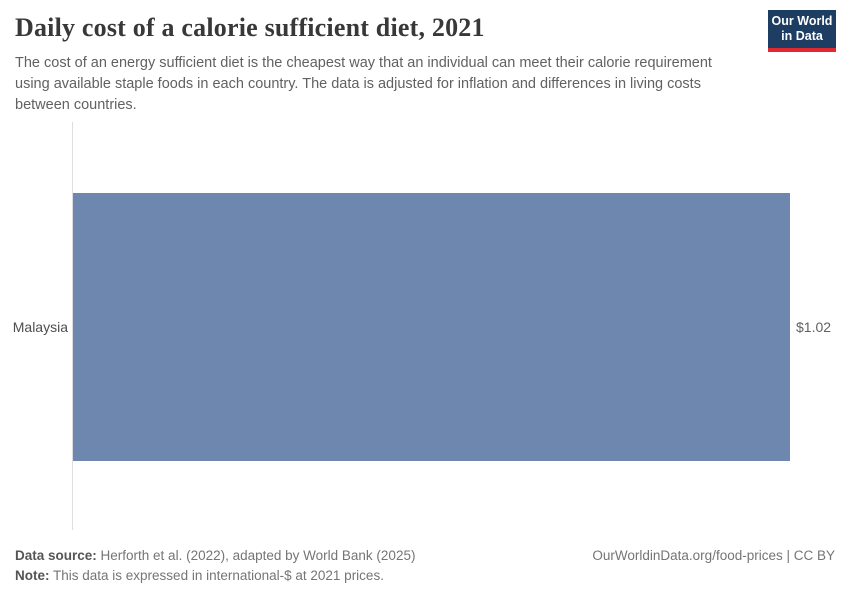 This screenshot has width=850, height=600. What do you see at coordinates (802, 21) in the screenshot?
I see `owid-logo-line1: Our World` at bounding box center [802, 21].